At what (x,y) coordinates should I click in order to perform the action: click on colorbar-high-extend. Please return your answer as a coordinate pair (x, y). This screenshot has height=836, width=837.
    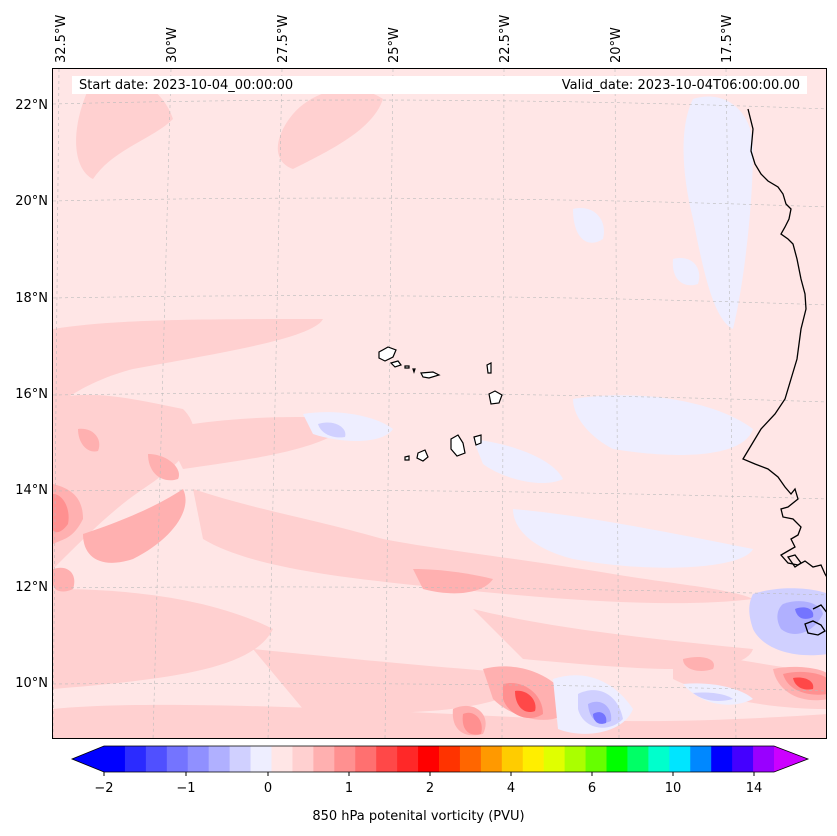
    Looking at the image, I should click on (791, 759).